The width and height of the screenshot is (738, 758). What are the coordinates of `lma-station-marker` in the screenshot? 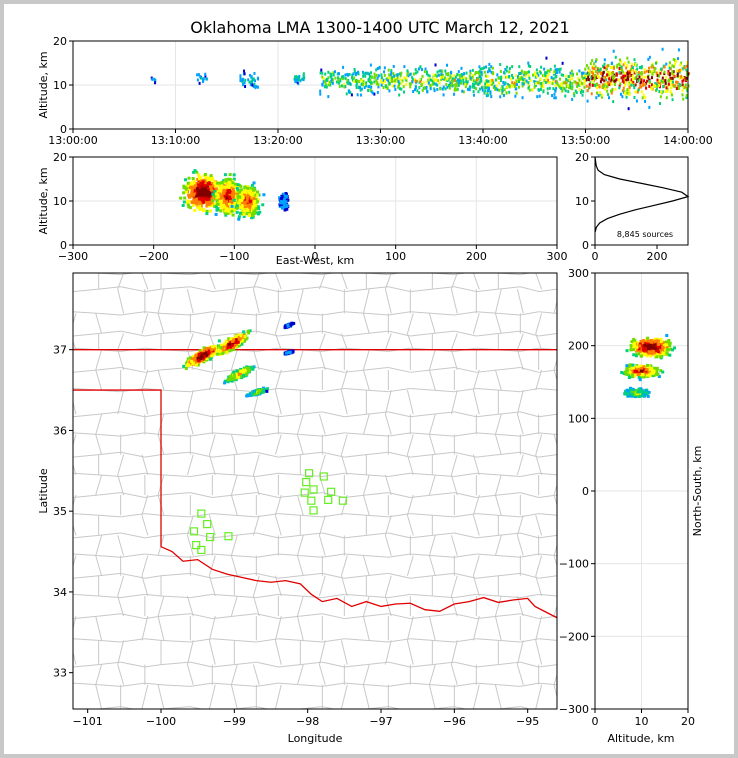 It's located at (207, 524).